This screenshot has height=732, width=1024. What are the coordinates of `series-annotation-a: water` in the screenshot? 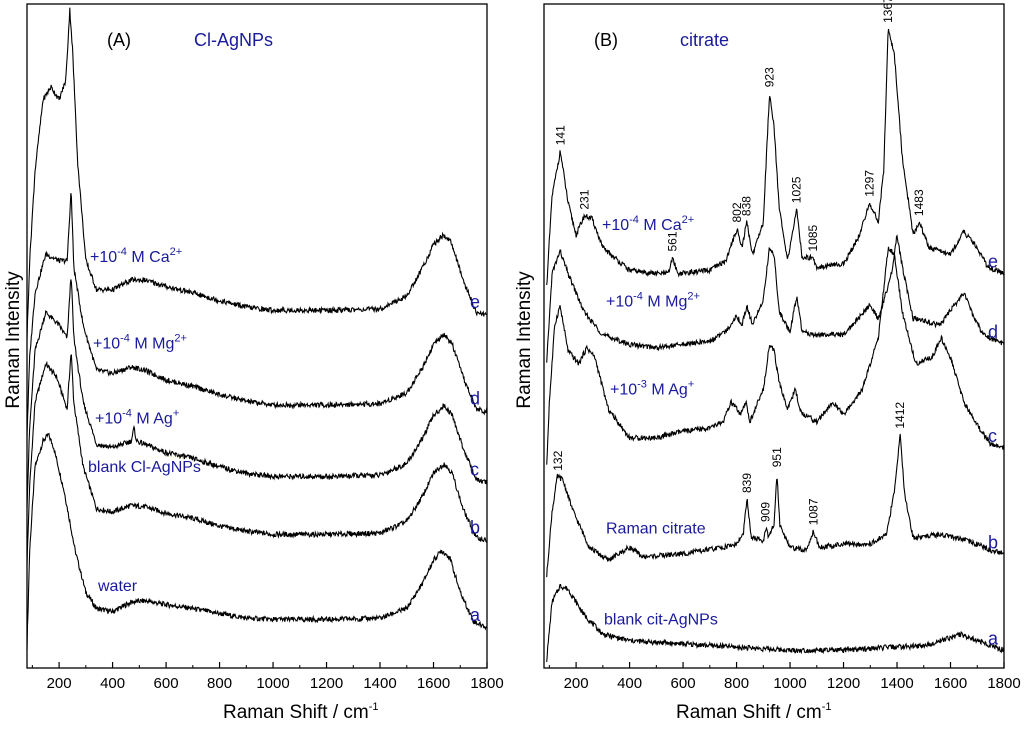 It's located at (117, 586).